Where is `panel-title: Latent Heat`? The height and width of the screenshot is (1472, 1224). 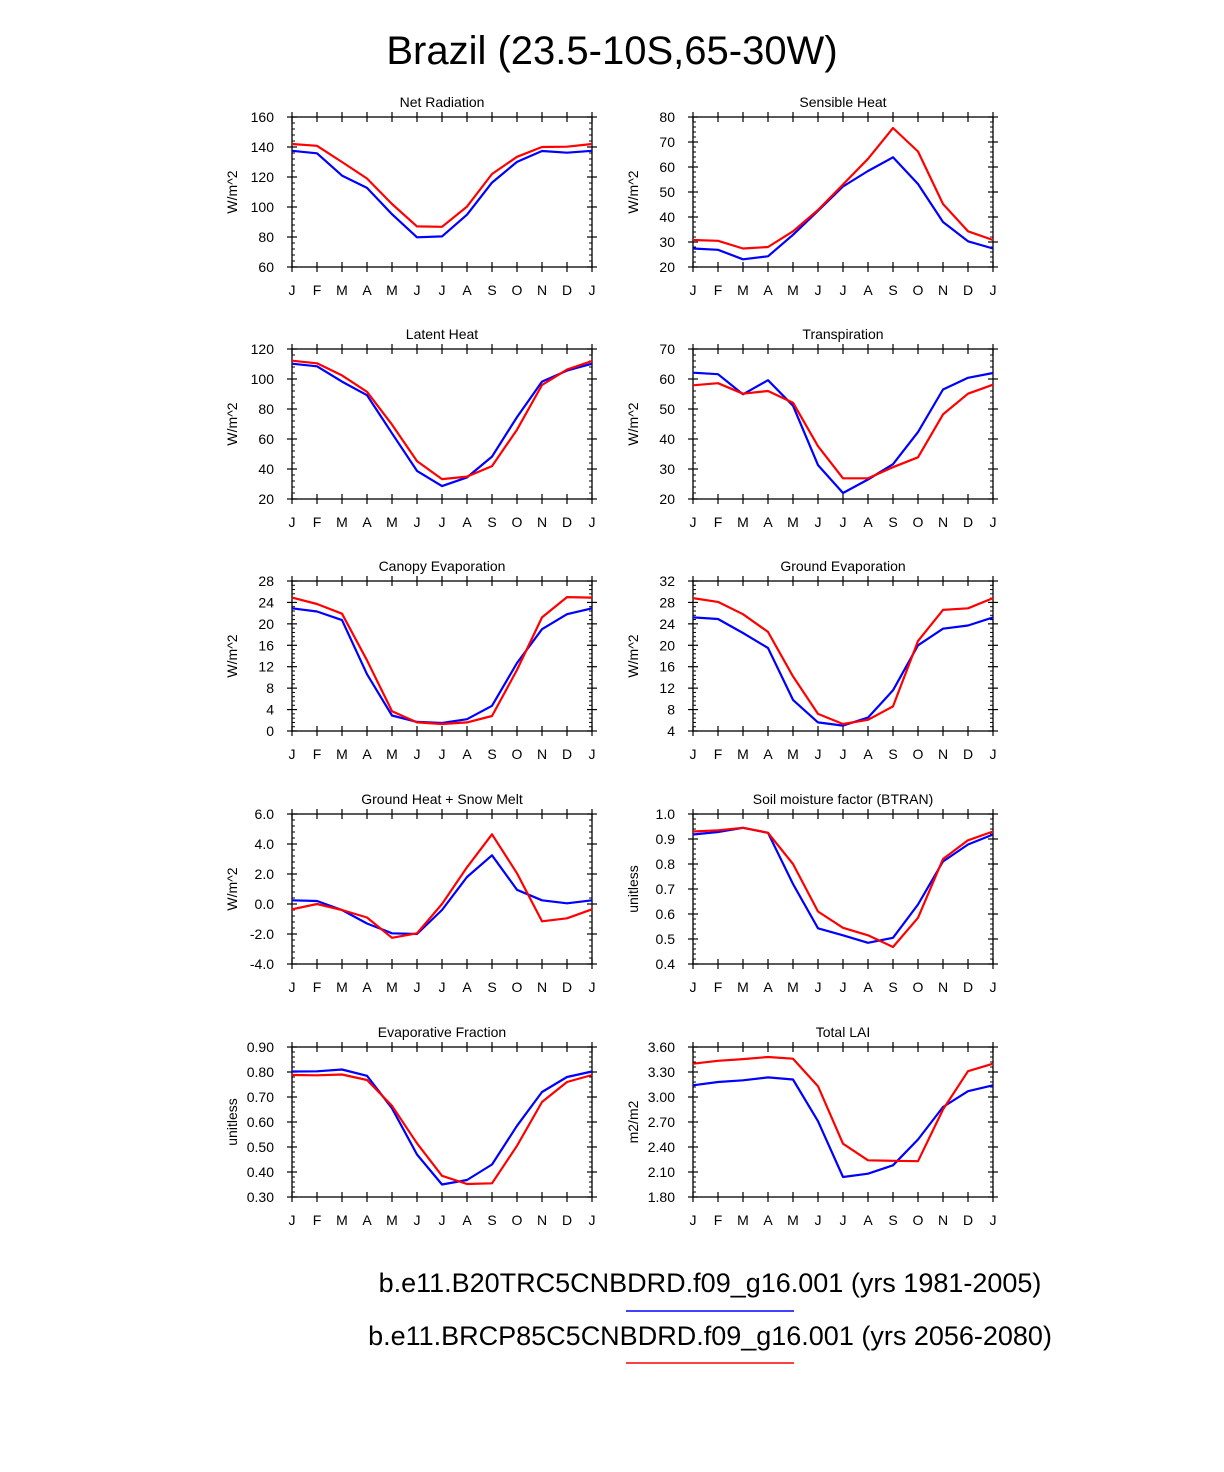 panel-title: Latent Heat is located at coordinates (442, 334).